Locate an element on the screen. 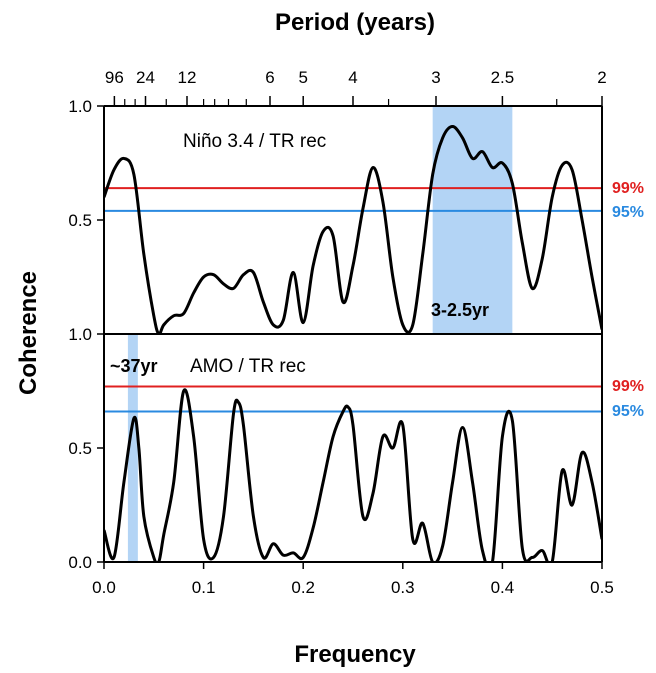 Image resolution: width=656 pixels, height=673 pixels. top-tick-label: 2.5 is located at coordinates (503, 77).